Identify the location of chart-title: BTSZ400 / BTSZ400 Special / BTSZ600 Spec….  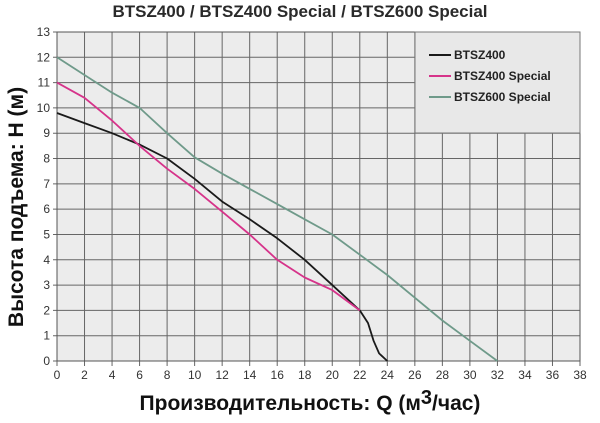
(300, 11).